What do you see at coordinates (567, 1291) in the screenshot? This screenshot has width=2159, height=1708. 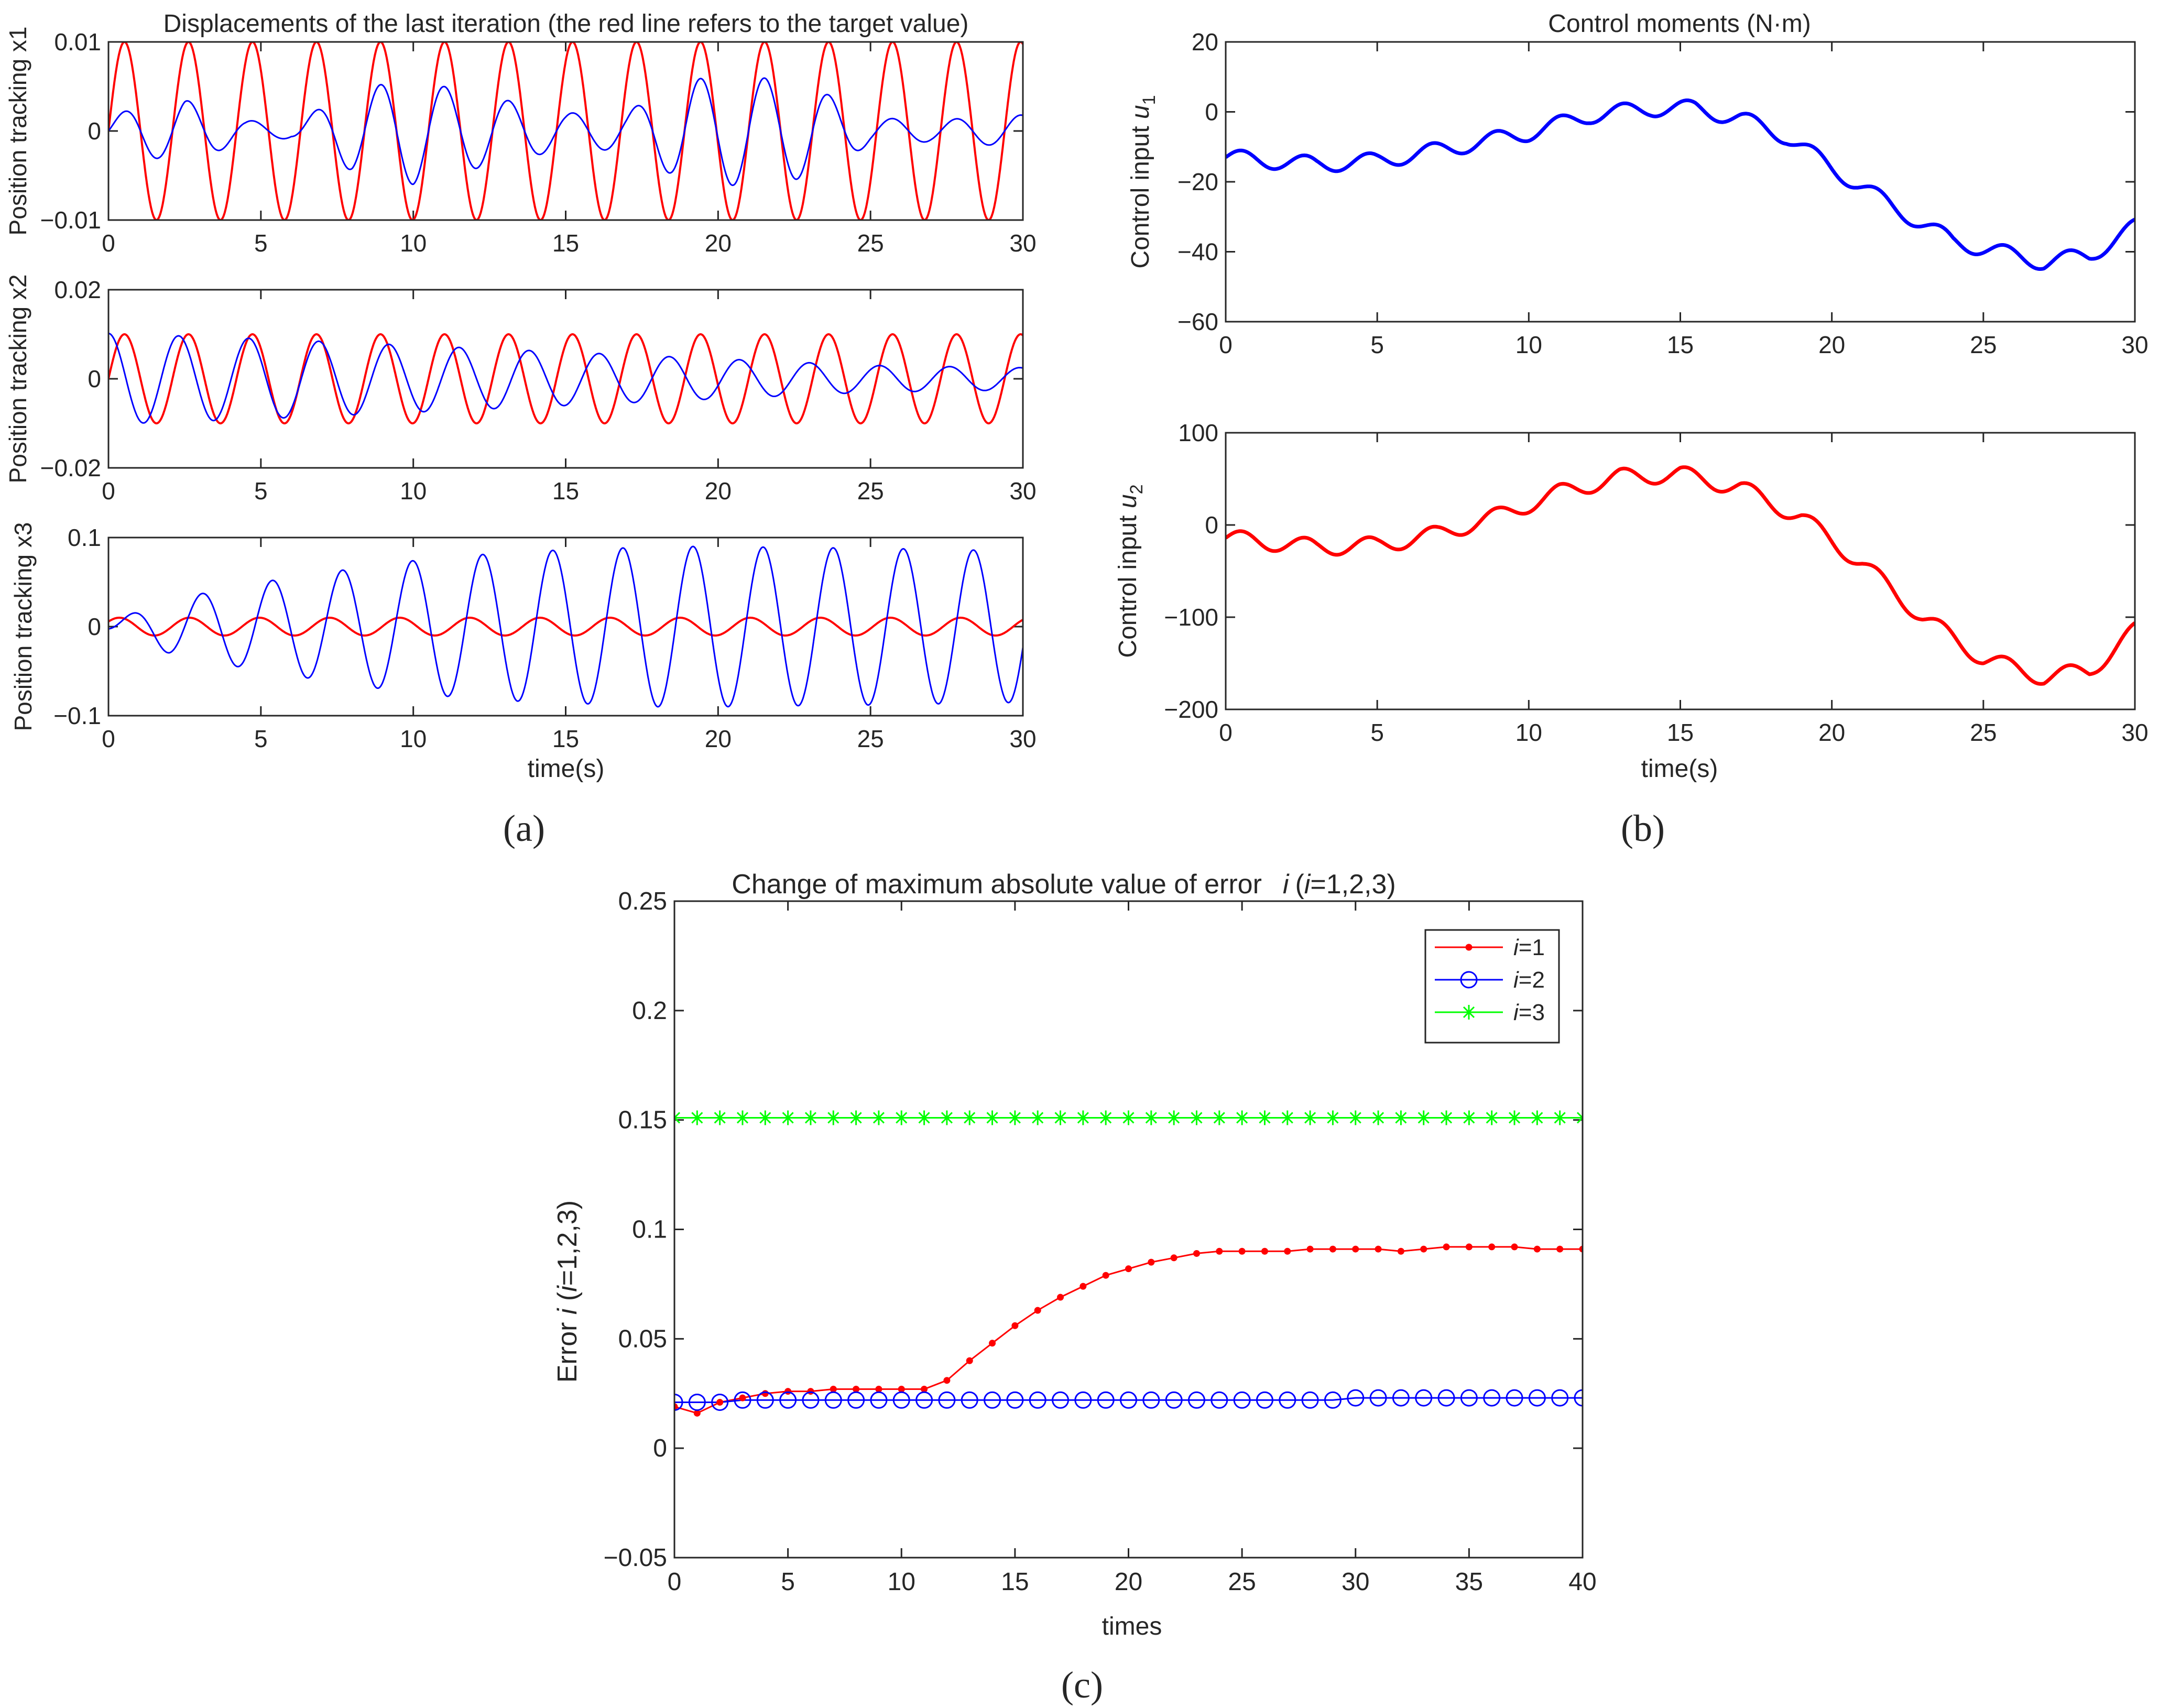 I see `y-axis-label-c: Error i (i=1,2,3)` at bounding box center [567, 1291].